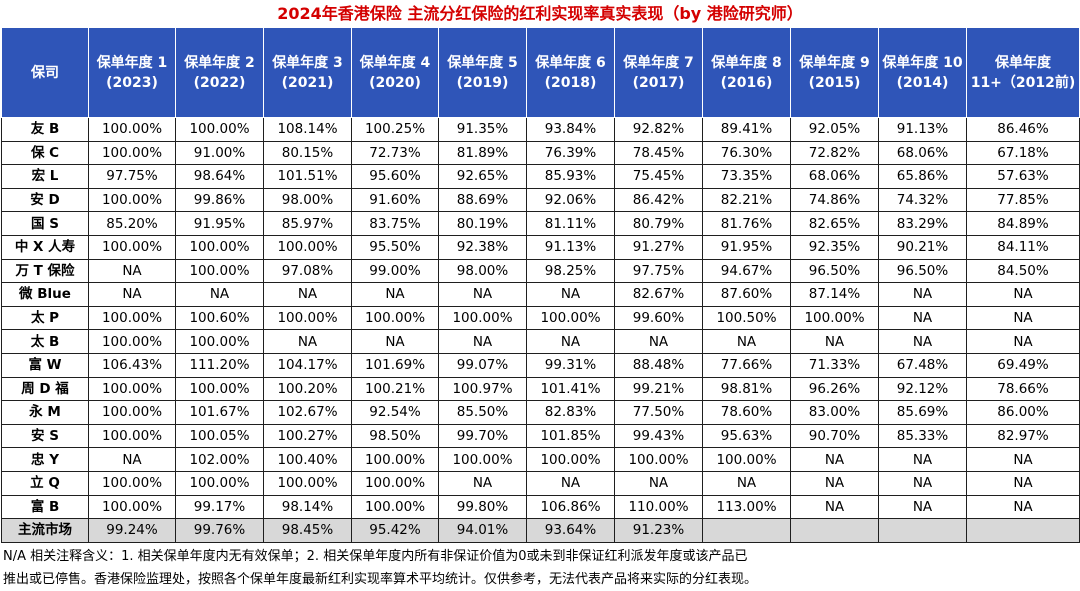  Describe the element at coordinates (307, 389) in the screenshot. I see `rate-cell: 100.20%` at that location.